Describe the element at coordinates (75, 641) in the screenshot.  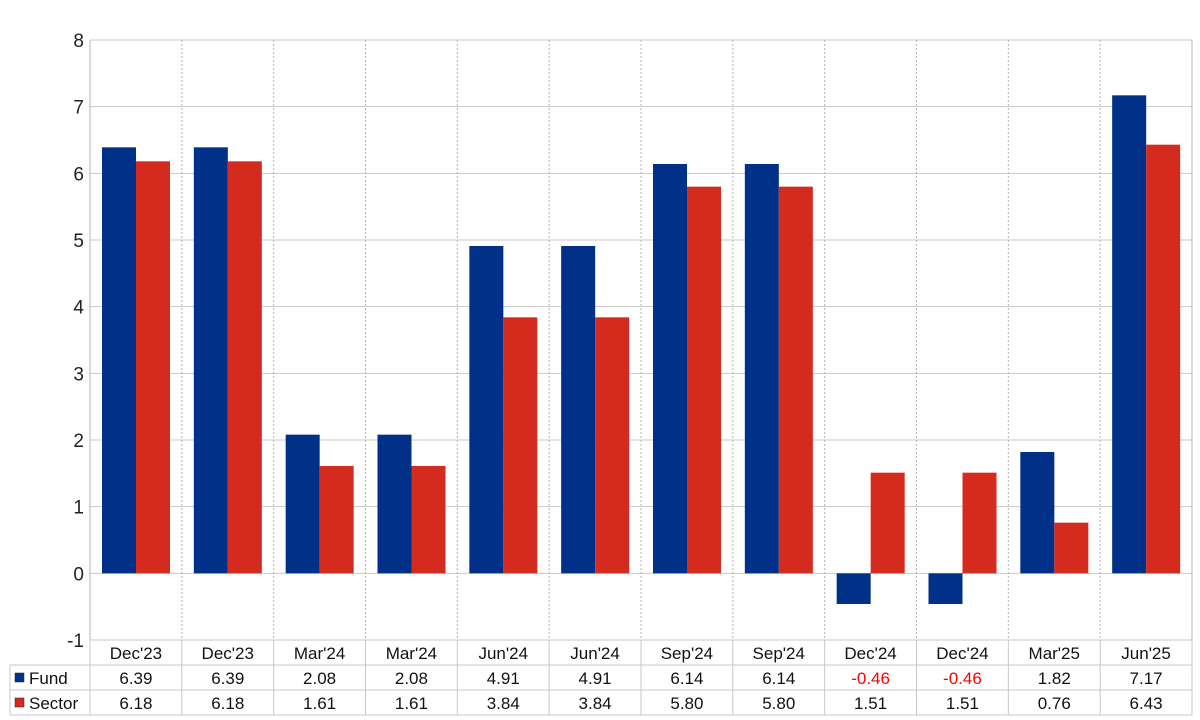
I see `y-tick-label: -1` at that location.